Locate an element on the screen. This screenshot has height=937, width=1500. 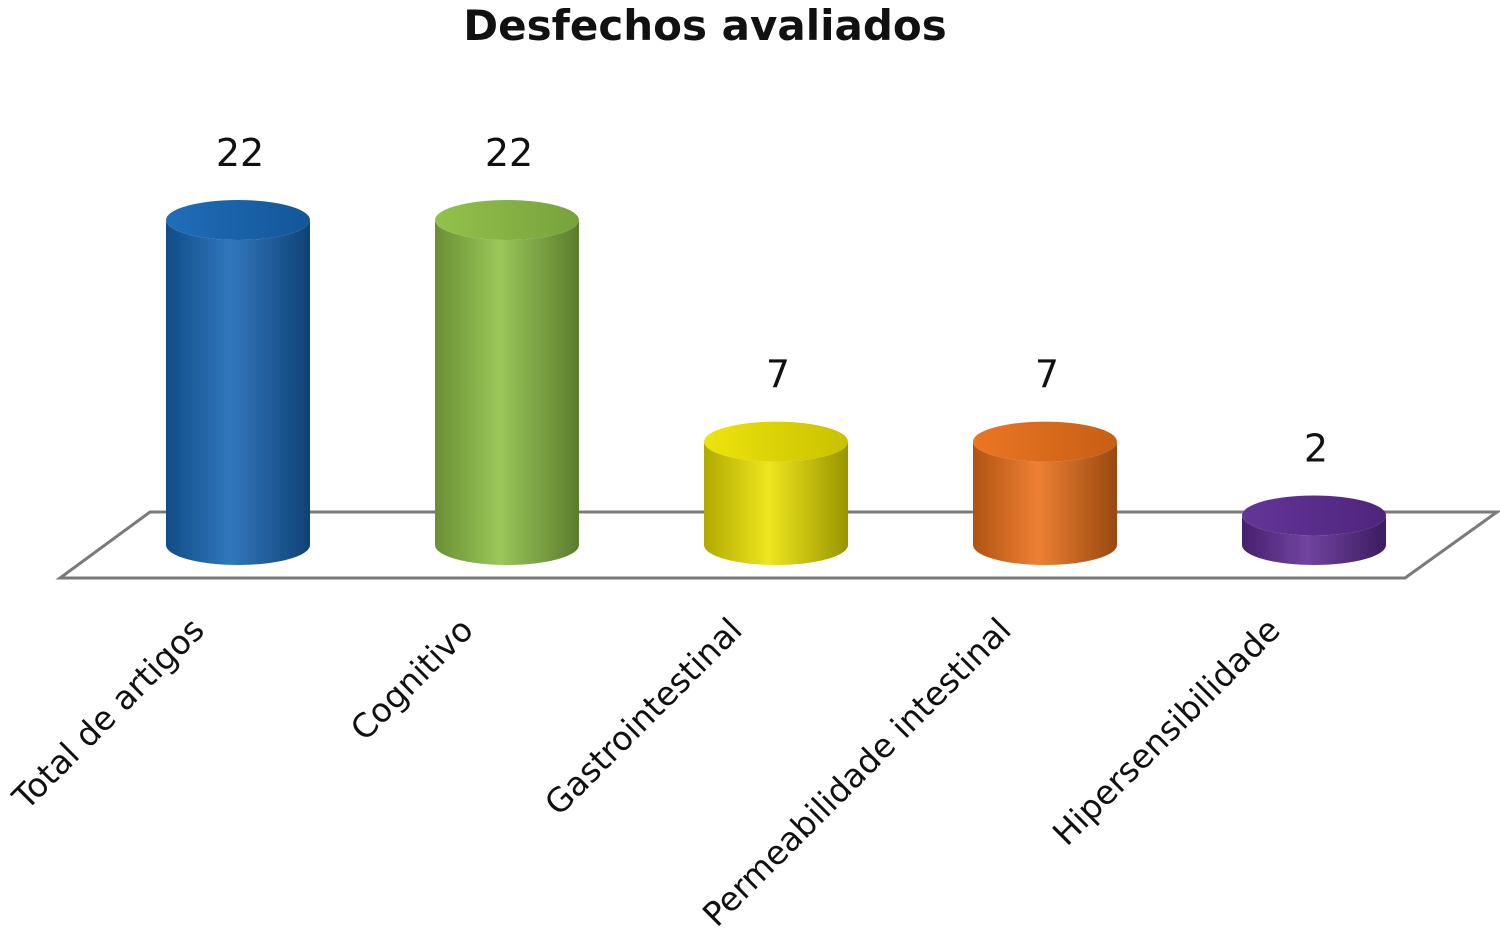
category-label: Total de artigos is located at coordinates (108, 714).